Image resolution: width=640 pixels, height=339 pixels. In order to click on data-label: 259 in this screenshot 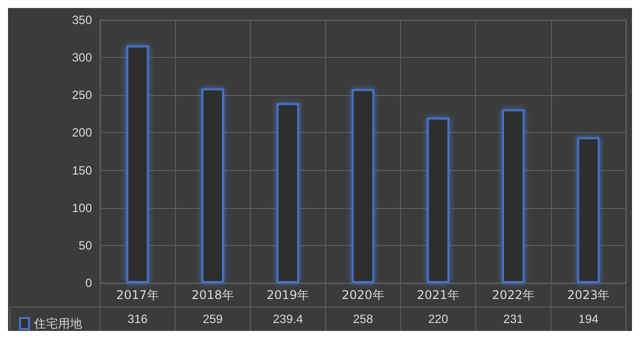, I will do `click(213, 319)`.